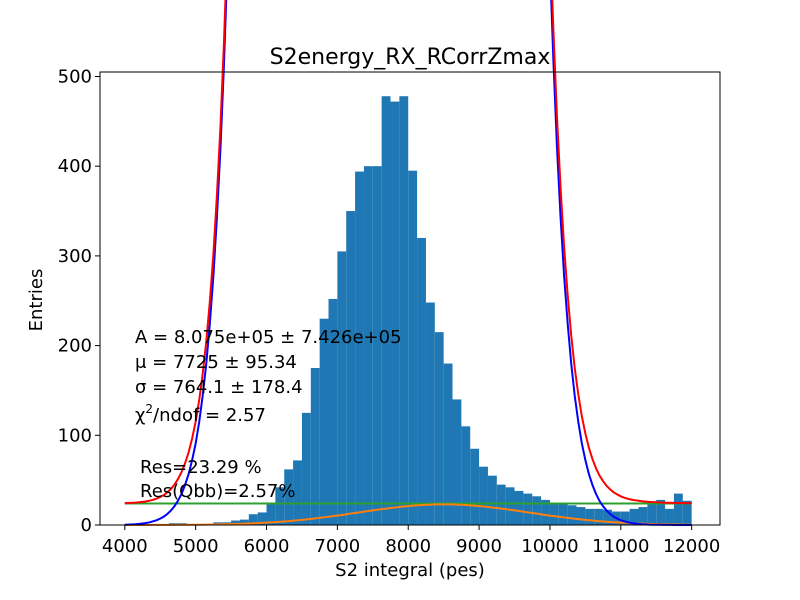 This screenshot has width=800, height=600. Describe the element at coordinates (408, 546) in the screenshot. I see `x-tick-label: 8000` at that location.